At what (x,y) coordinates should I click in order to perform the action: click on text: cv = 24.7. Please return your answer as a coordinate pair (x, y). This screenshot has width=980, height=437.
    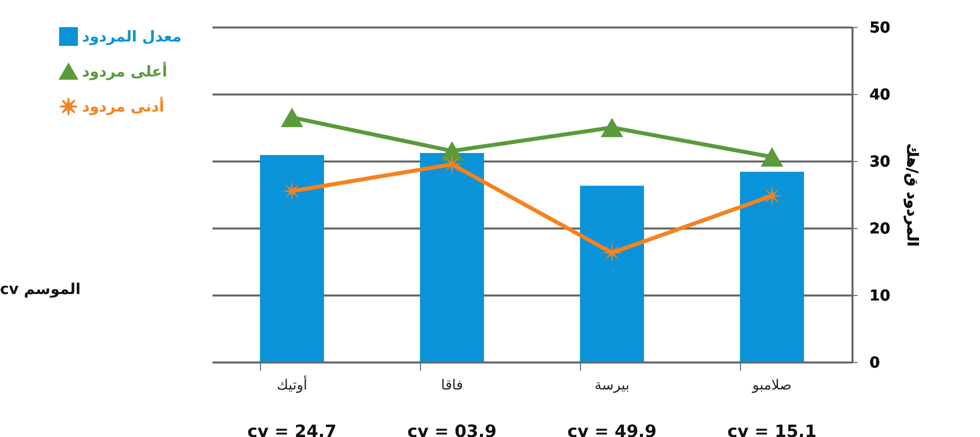
    Looking at the image, I should click on (292, 429).